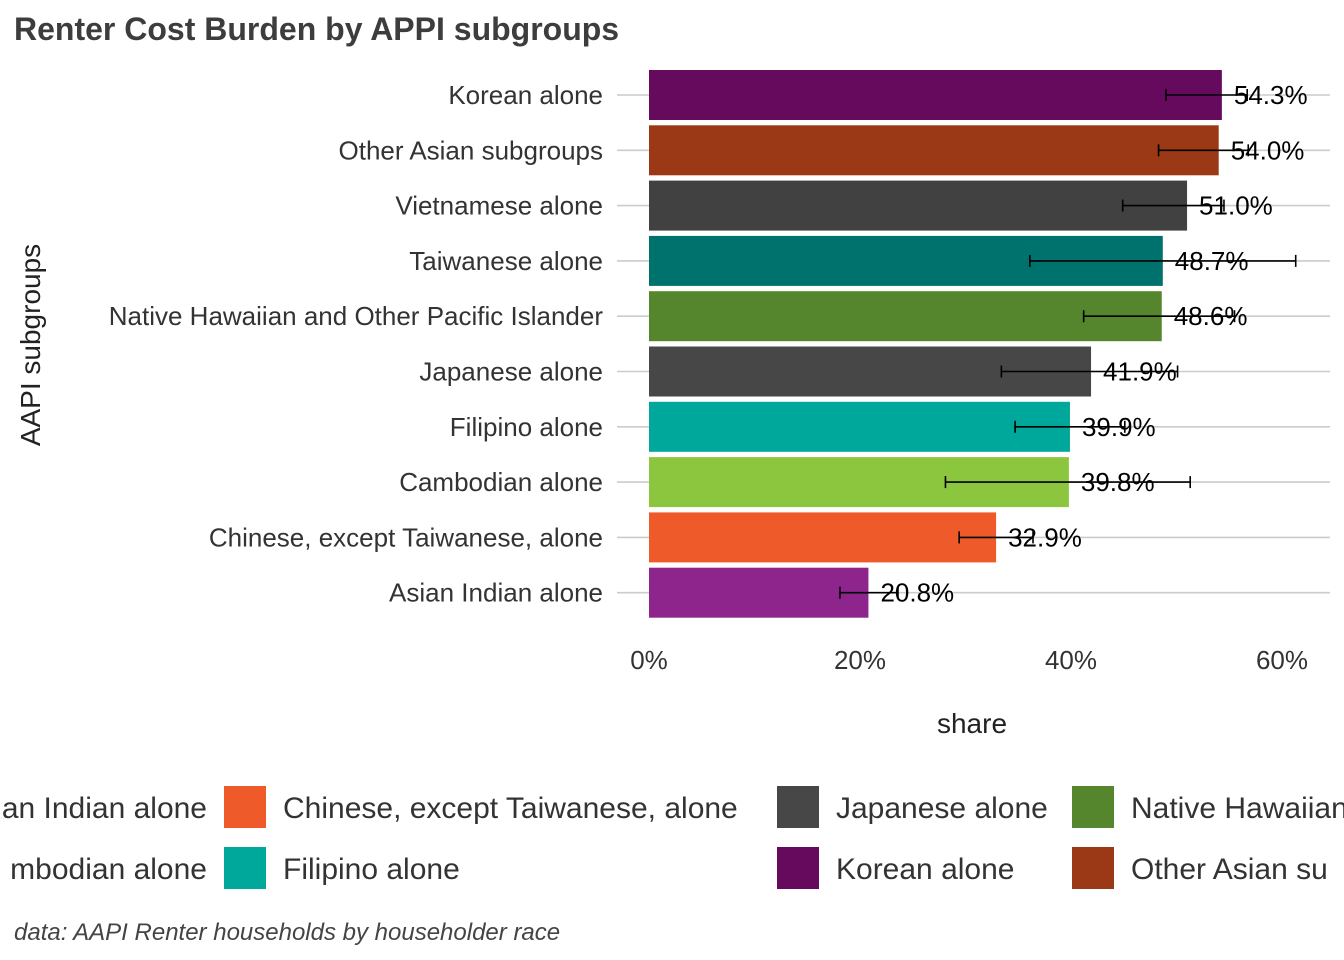 This screenshot has height=960, width=1344. Describe the element at coordinates (371, 869) in the screenshot. I see `legend-label: Filipino alone` at that location.